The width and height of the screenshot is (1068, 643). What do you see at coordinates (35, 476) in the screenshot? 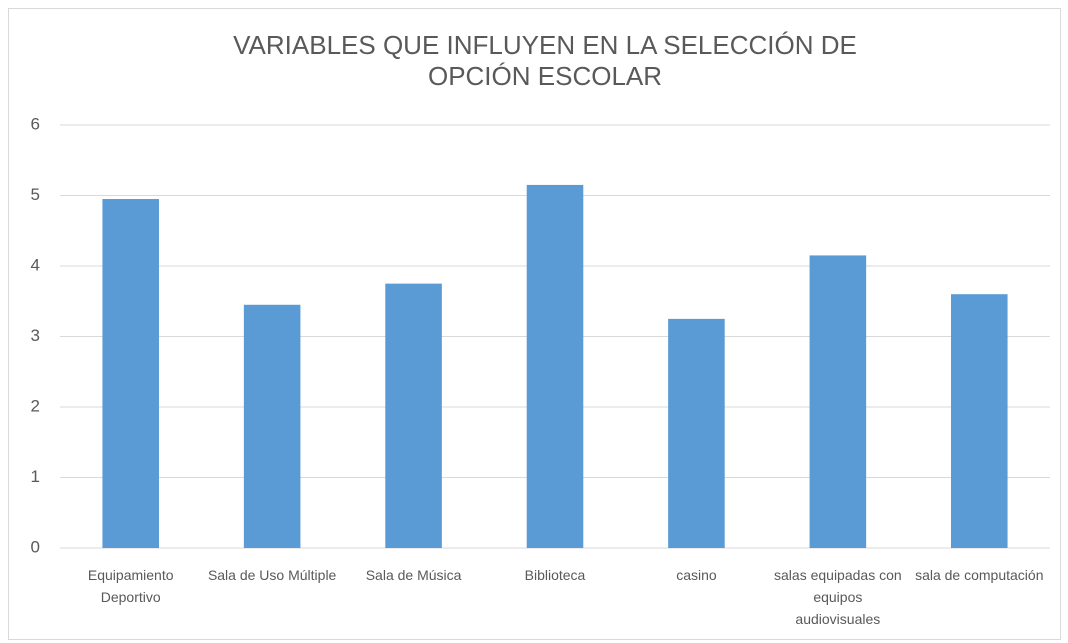
I see `y-tick-label: 1` at bounding box center [35, 476].